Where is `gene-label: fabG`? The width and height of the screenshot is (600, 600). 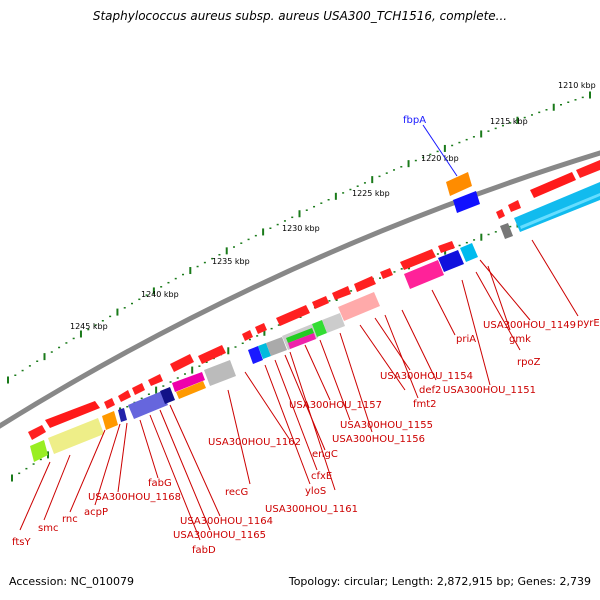
gene-label: fabG is located at coordinates (160, 483).